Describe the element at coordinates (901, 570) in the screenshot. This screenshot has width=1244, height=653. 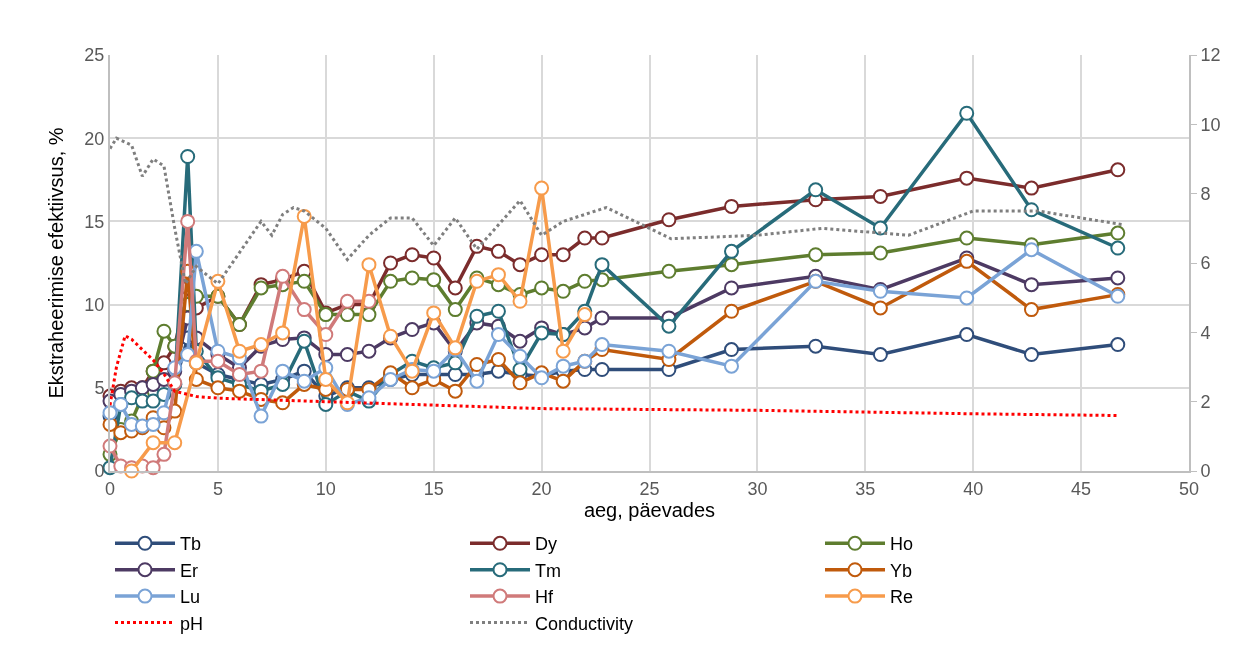
I see `legend-label: Yb` at that location.